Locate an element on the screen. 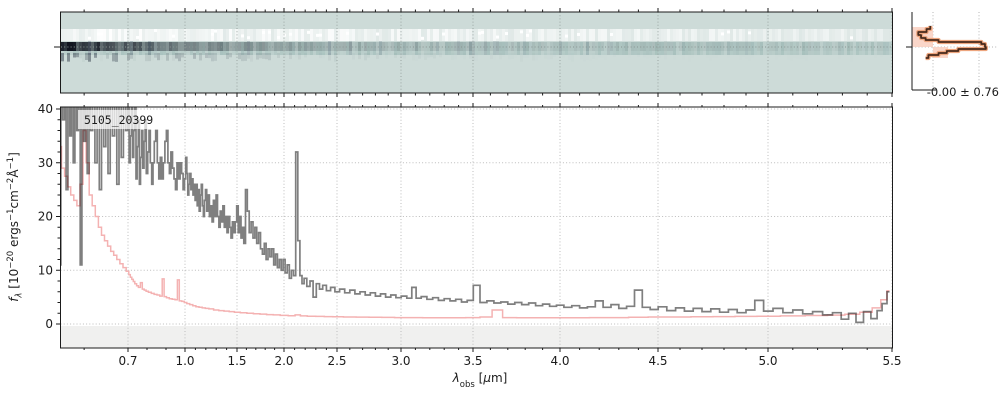 The image size is (1000, 400). y-axis-label-run: cm is located at coordinates (14, 199).